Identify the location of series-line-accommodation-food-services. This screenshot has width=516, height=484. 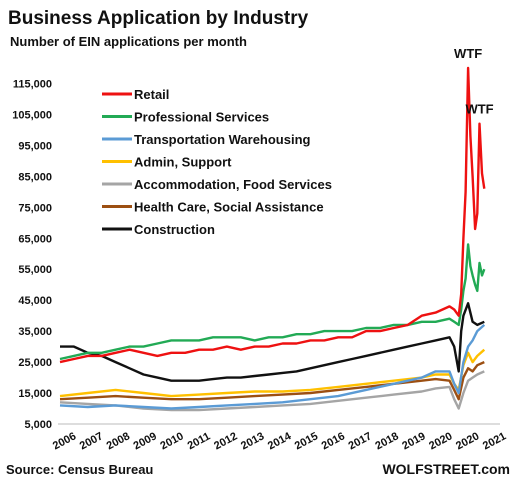
(272, 391).